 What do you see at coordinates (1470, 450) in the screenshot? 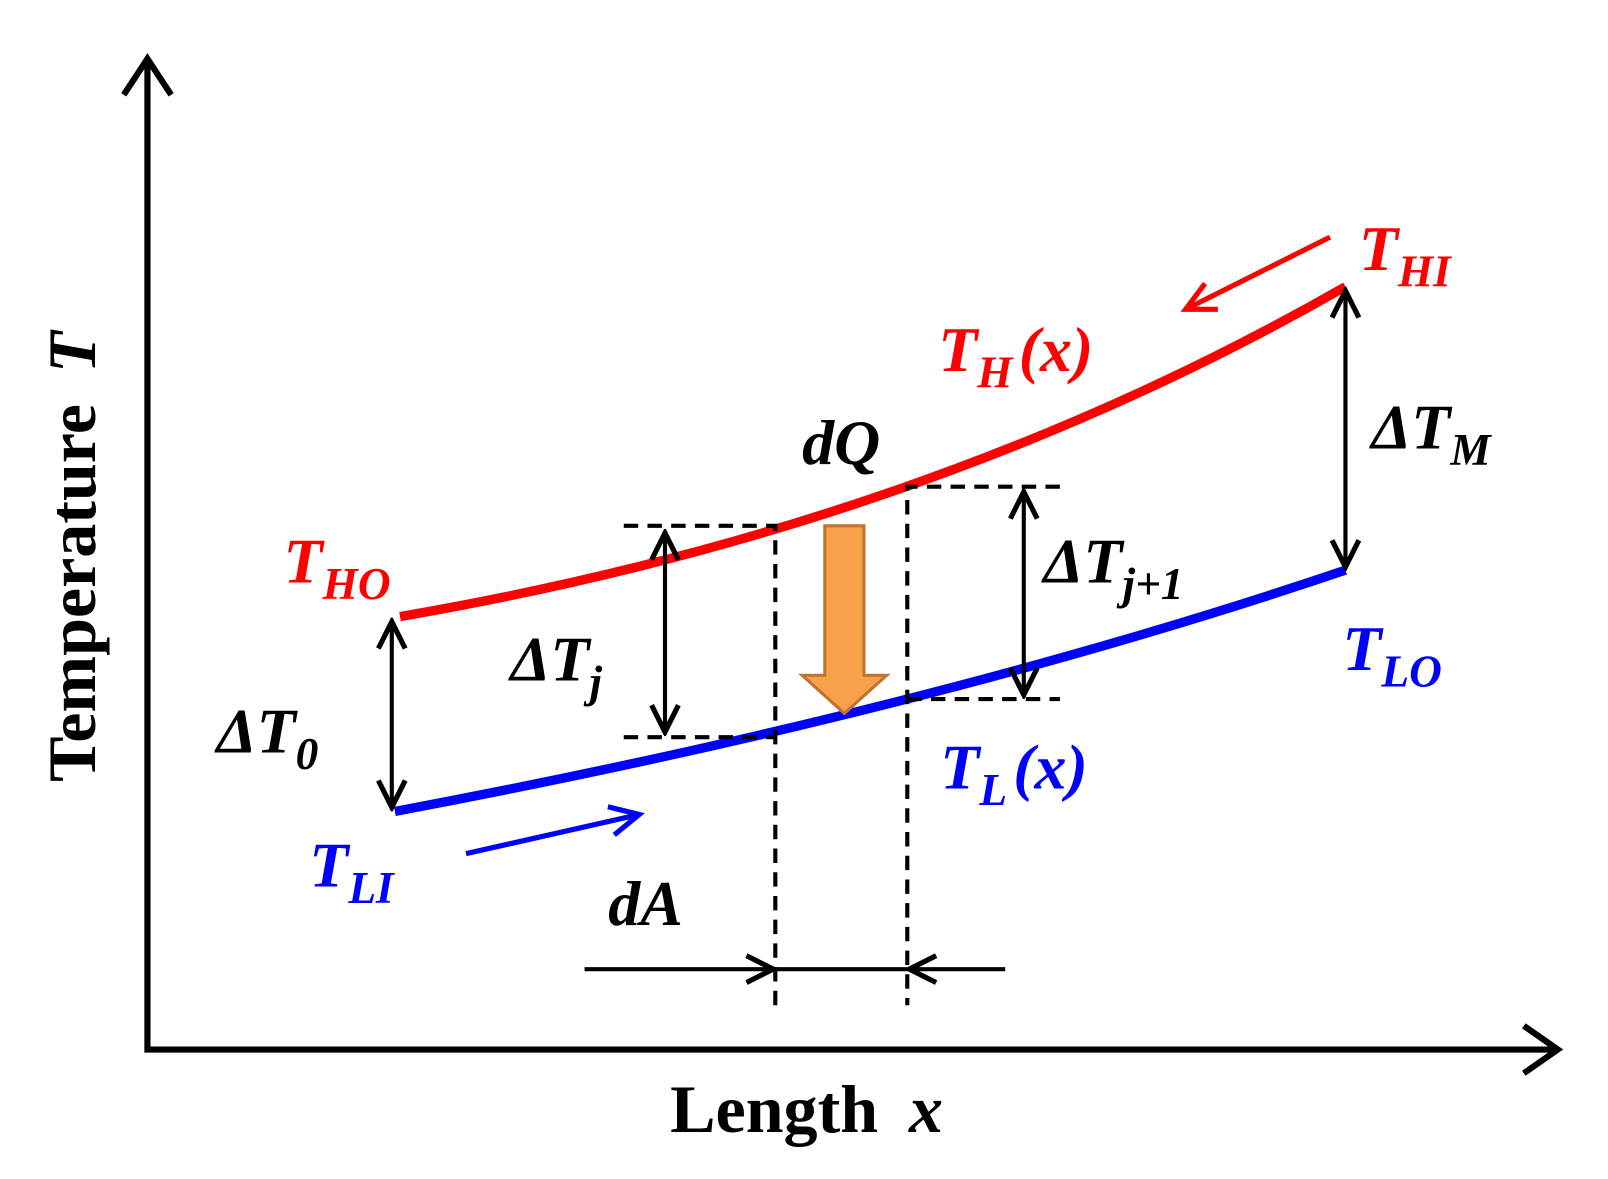
I see `label-sub: M` at bounding box center [1470, 450].